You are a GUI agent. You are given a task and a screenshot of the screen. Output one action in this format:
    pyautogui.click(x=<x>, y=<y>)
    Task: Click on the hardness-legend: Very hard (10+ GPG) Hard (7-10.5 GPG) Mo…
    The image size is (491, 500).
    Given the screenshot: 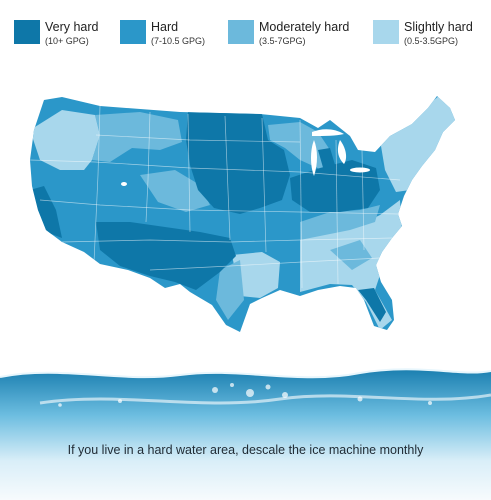 What is the action you would take?
    pyautogui.click(x=249, y=35)
    